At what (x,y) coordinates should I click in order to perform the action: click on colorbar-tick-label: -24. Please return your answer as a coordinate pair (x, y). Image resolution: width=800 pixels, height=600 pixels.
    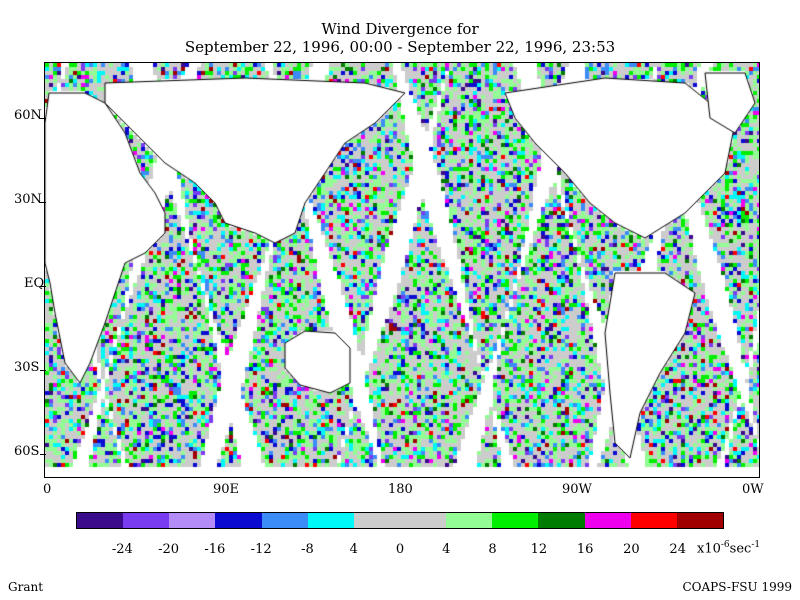
    Looking at the image, I should click on (122, 549).